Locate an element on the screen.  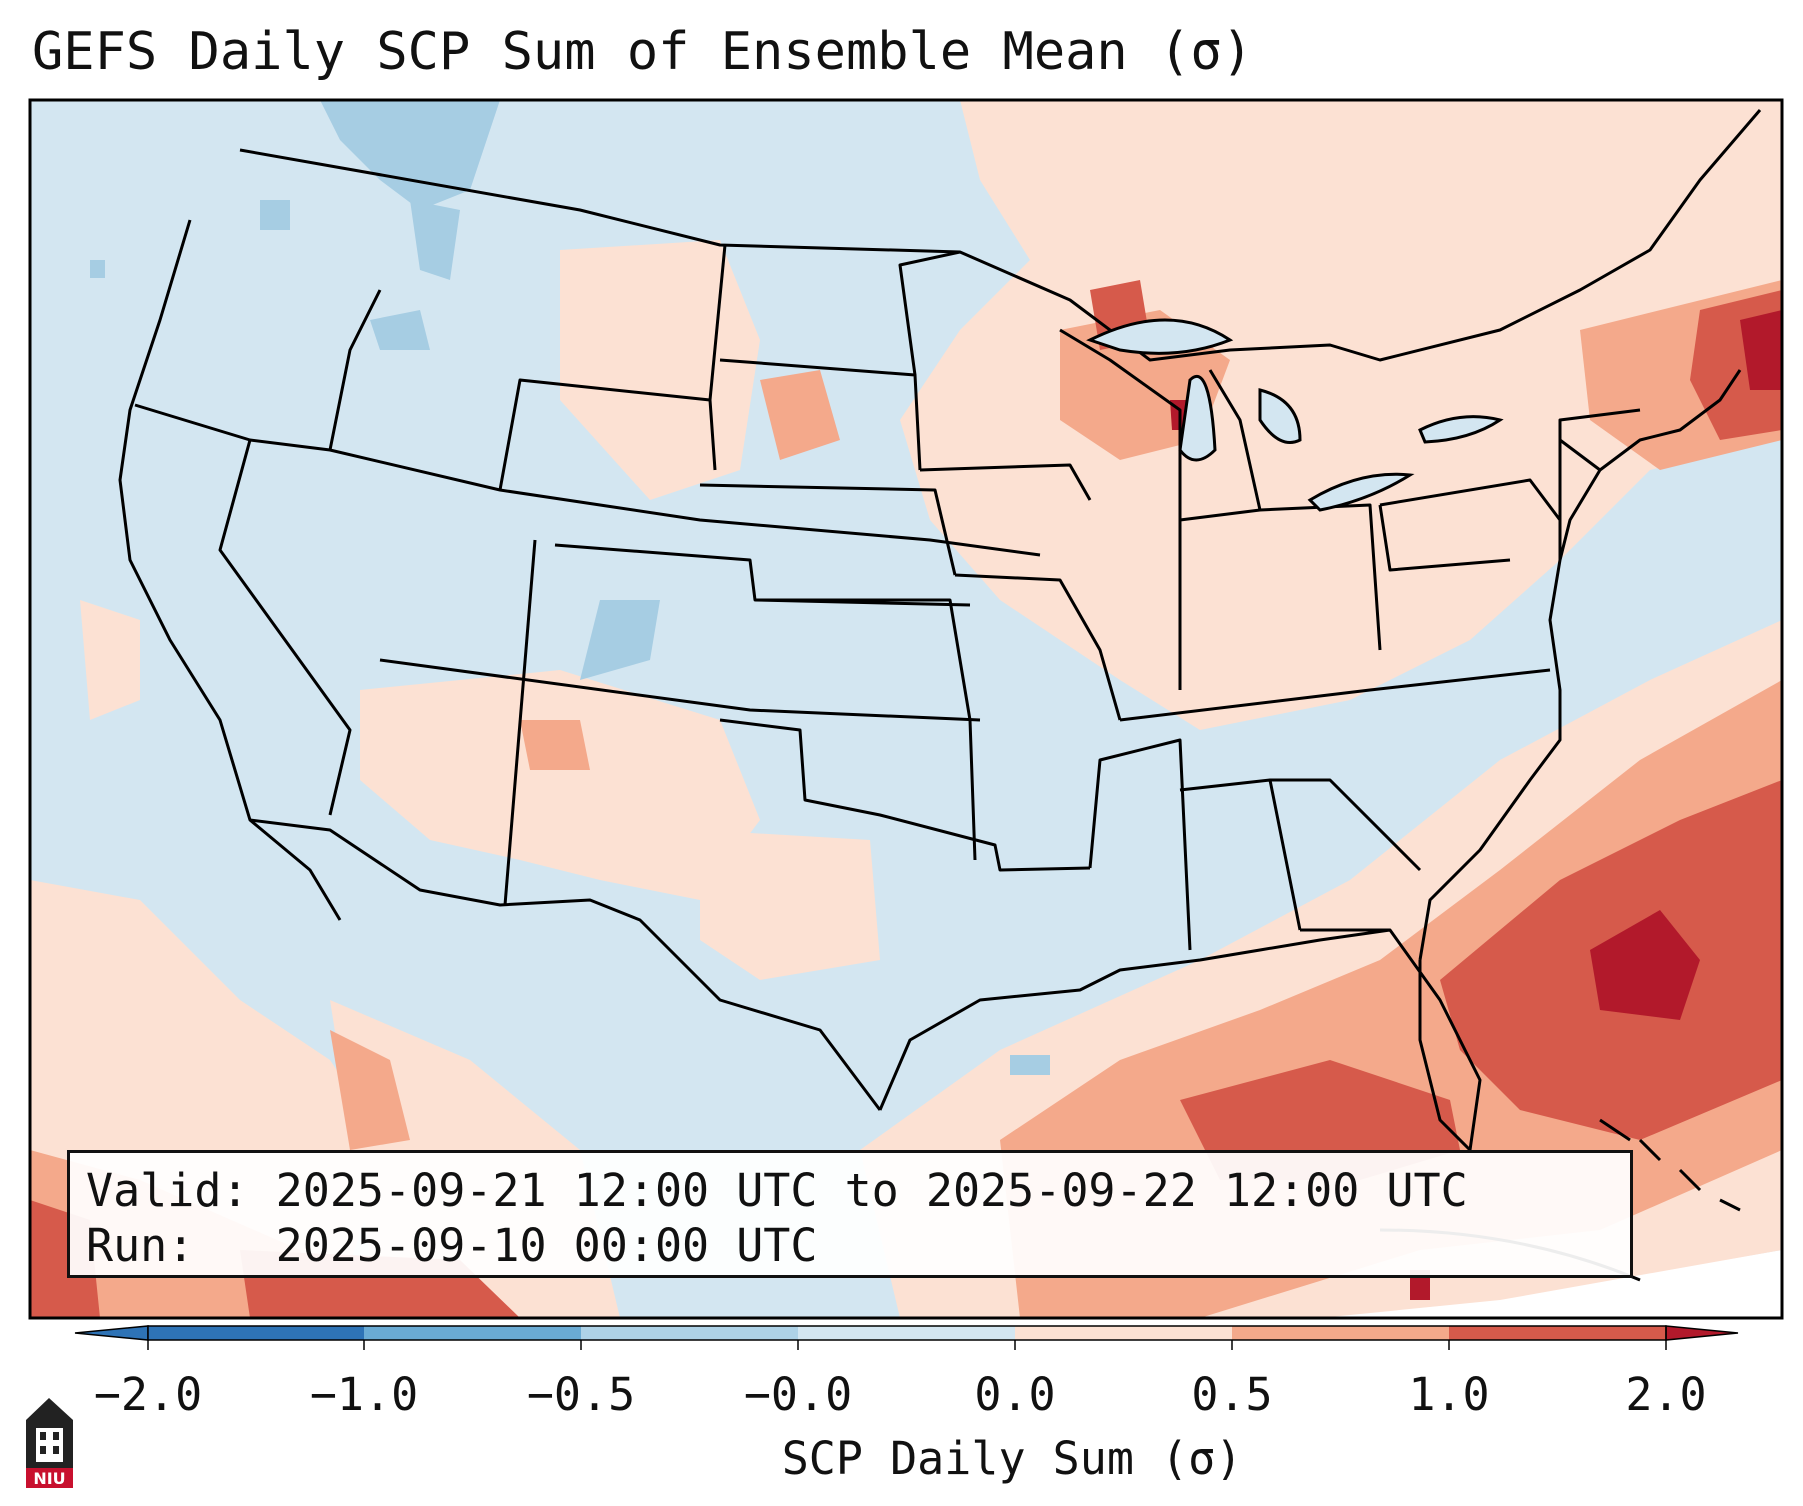
colorbar-tick-label: 2.0 is located at coordinates (1666, 1394).